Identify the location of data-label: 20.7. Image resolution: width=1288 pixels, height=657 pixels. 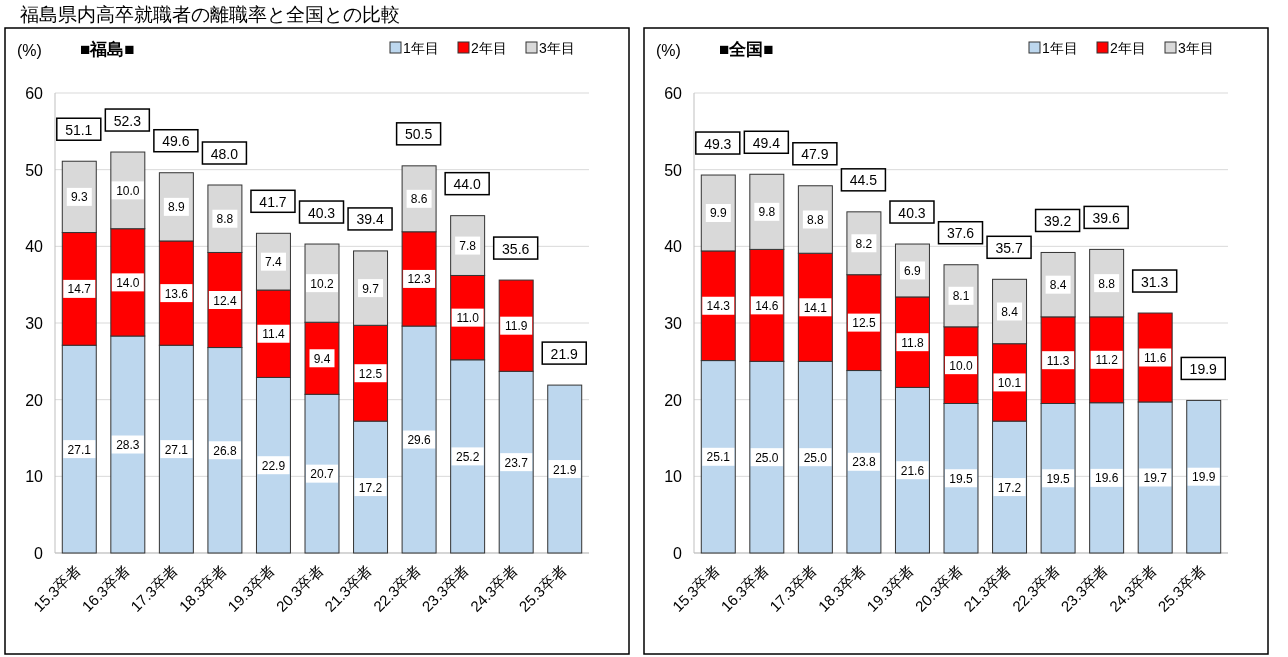
(322, 474).